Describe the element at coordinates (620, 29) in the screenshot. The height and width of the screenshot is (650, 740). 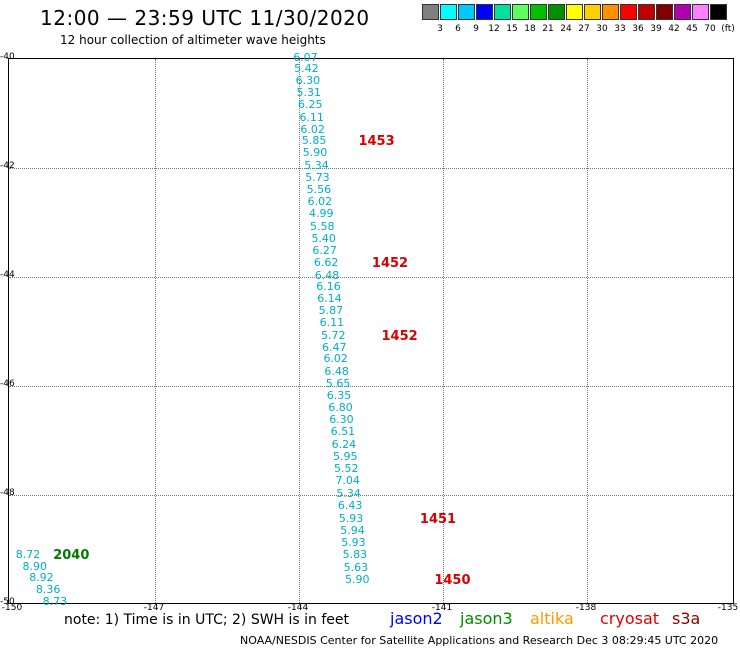
I see `scale-label: 33` at that location.